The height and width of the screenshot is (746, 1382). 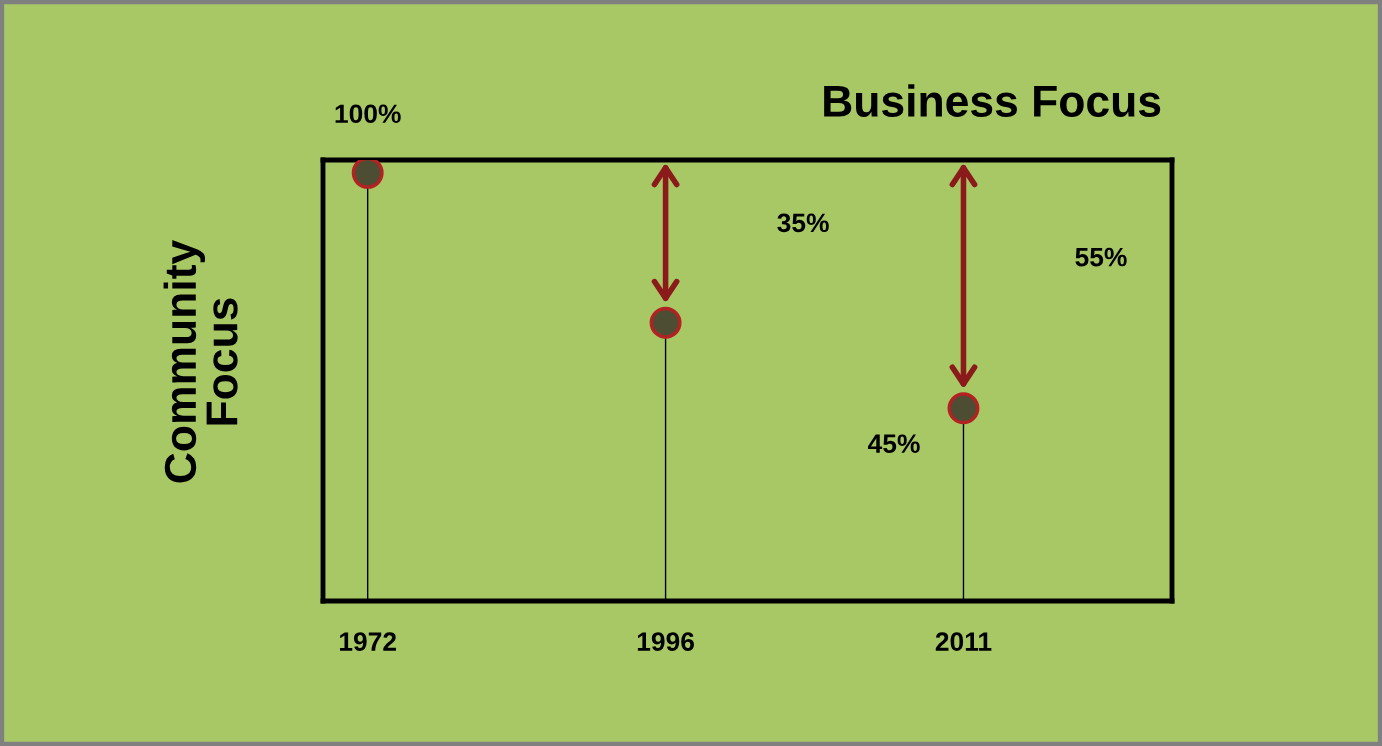 What do you see at coordinates (368, 641) in the screenshot?
I see `x-tick-label: 1972` at bounding box center [368, 641].